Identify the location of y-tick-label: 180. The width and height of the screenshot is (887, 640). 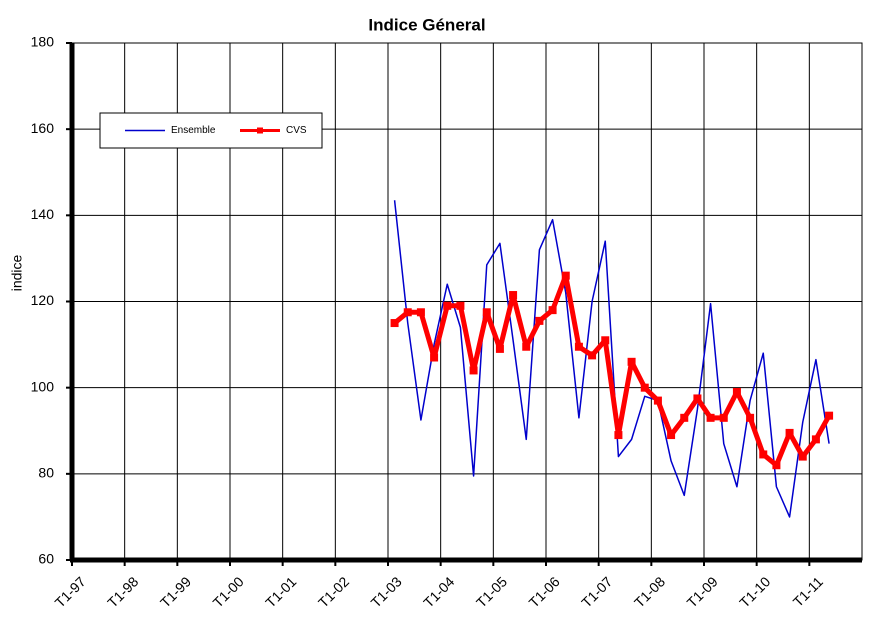
(43, 42).